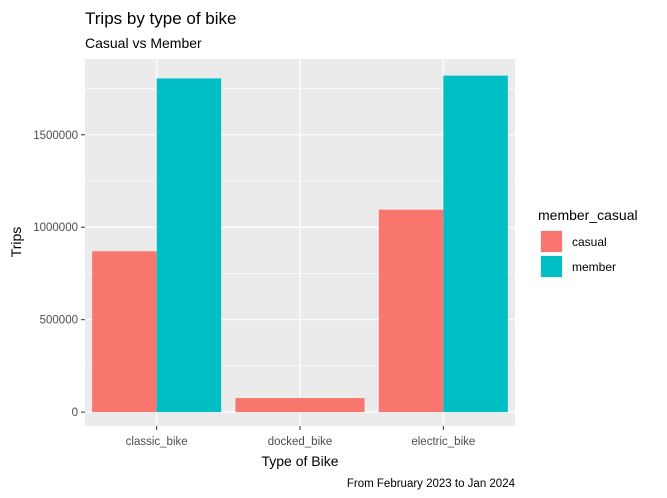 The width and height of the screenshot is (667, 498). What do you see at coordinates (143, 43) in the screenshot?
I see `chart-subtitle: Casual vs Member` at bounding box center [143, 43].